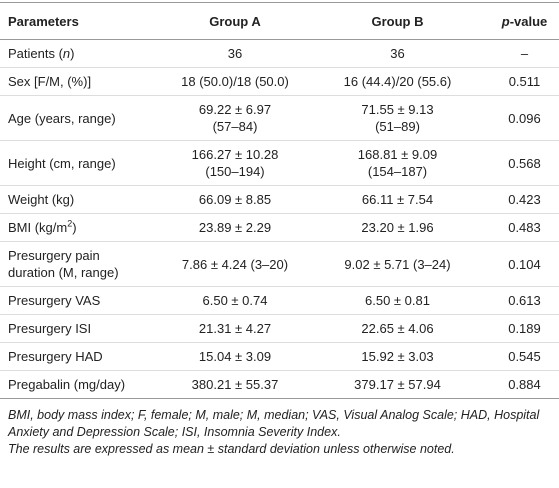  I want to click on table-cell: Presurgery pain duration (M, range), so click(82, 264).